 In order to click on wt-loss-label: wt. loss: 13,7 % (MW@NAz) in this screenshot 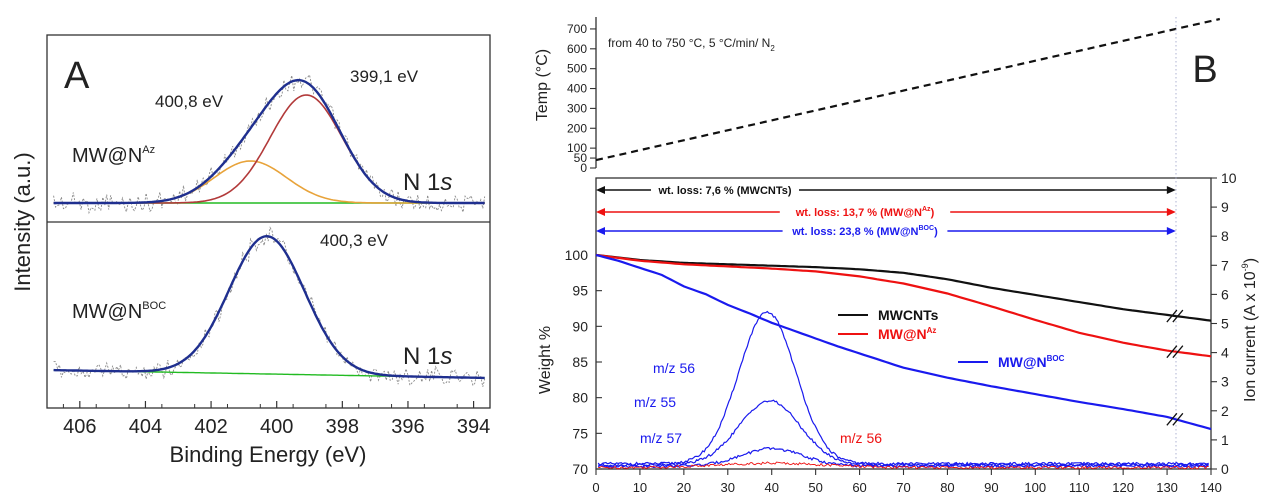, I will do `click(865, 212)`.